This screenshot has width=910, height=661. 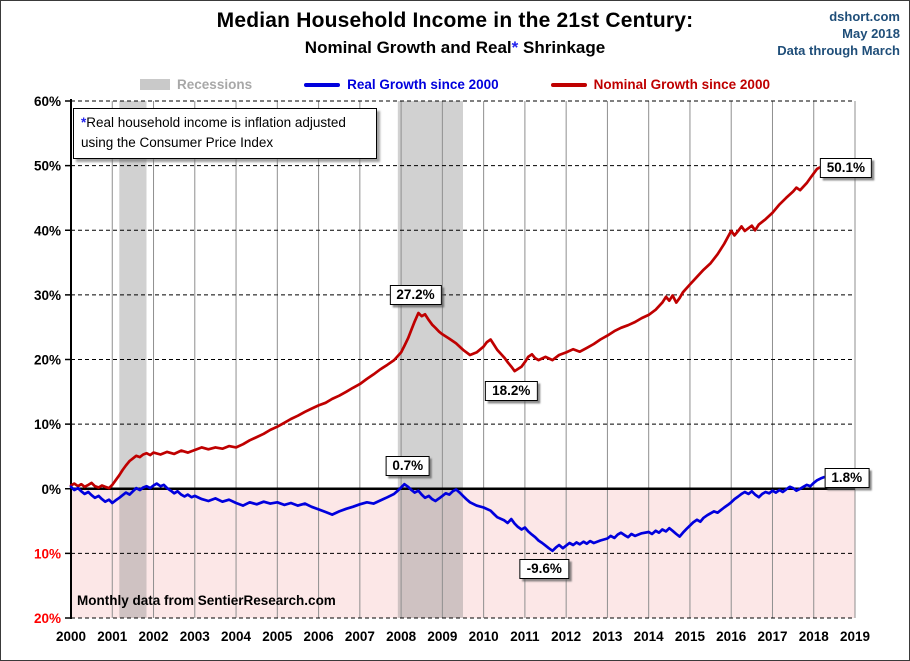 What do you see at coordinates (649, 636) in the screenshot?
I see `x-tick-label: 2014` at bounding box center [649, 636].